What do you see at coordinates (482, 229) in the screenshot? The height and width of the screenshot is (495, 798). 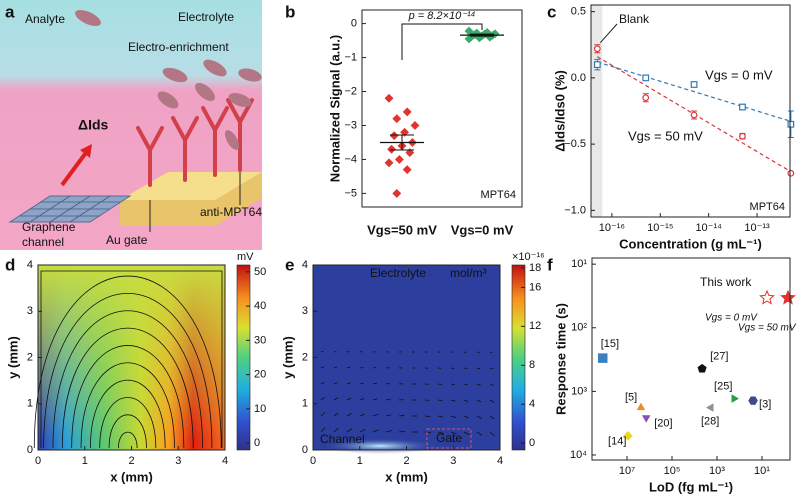 I see `x-tick-label: Vgs=0 mV` at bounding box center [482, 229].